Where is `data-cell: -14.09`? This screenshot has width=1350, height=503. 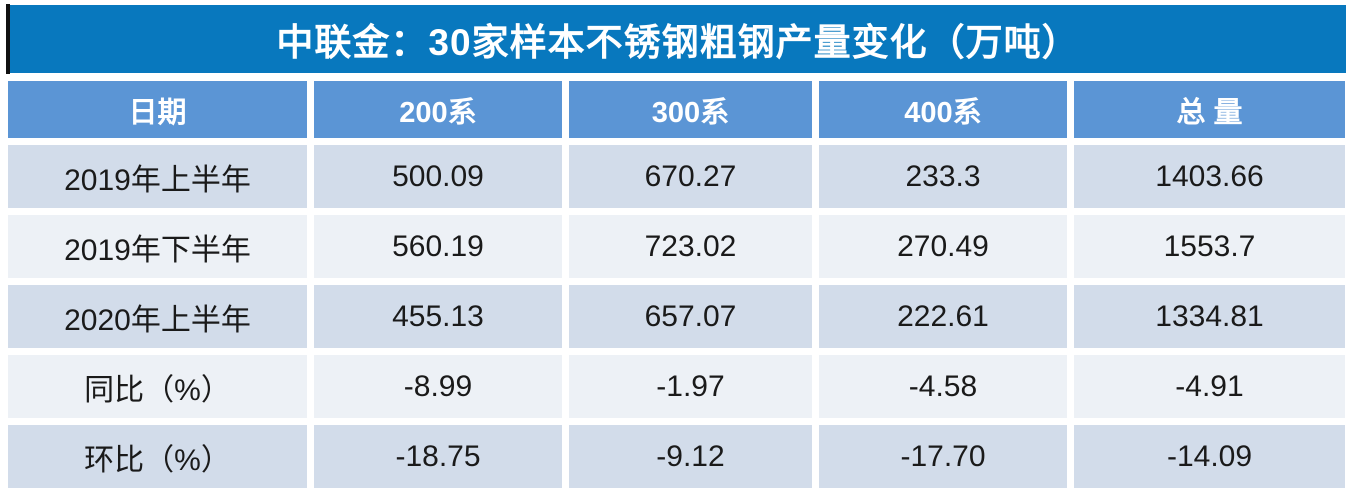
data-cell: -14.09 is located at coordinates (1209, 456).